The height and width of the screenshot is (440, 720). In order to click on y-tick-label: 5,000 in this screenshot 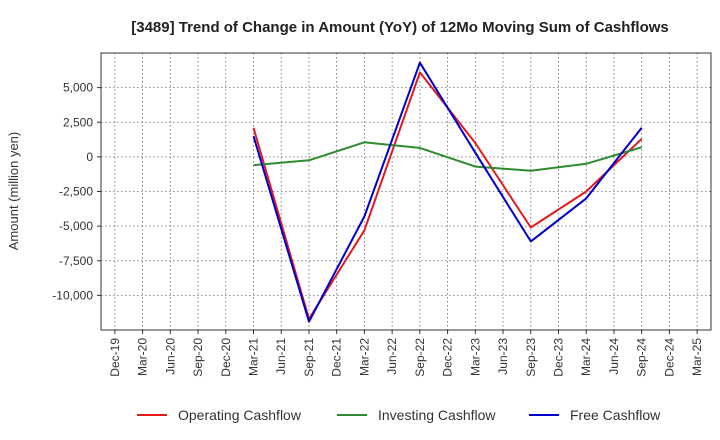, I will do `click(78, 88)`.